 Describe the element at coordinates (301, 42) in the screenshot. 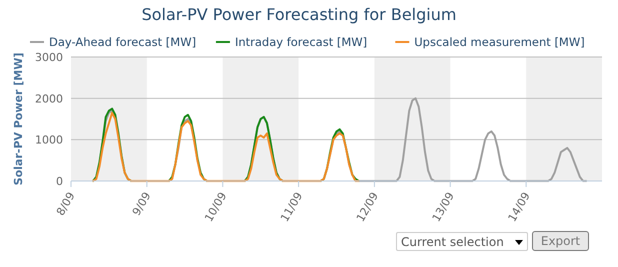

I see `legend-label: Intraday forecast [MW]` at that location.